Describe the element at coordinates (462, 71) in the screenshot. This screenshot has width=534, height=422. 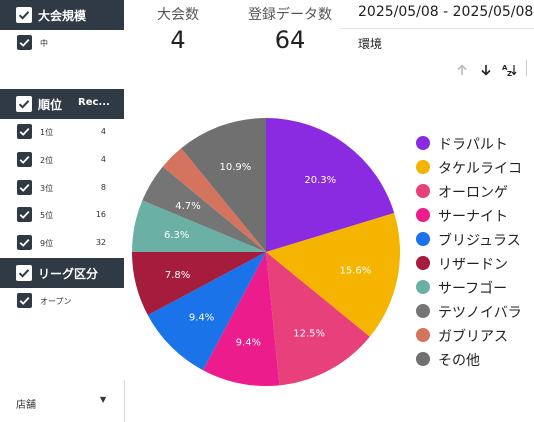
I see `arrow-up-icon` at that location.